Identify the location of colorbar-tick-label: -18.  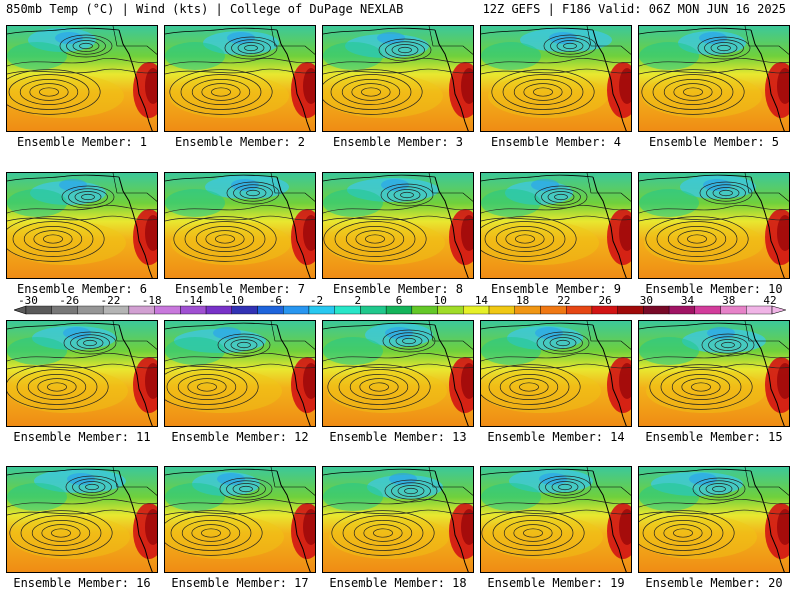
(152, 301).